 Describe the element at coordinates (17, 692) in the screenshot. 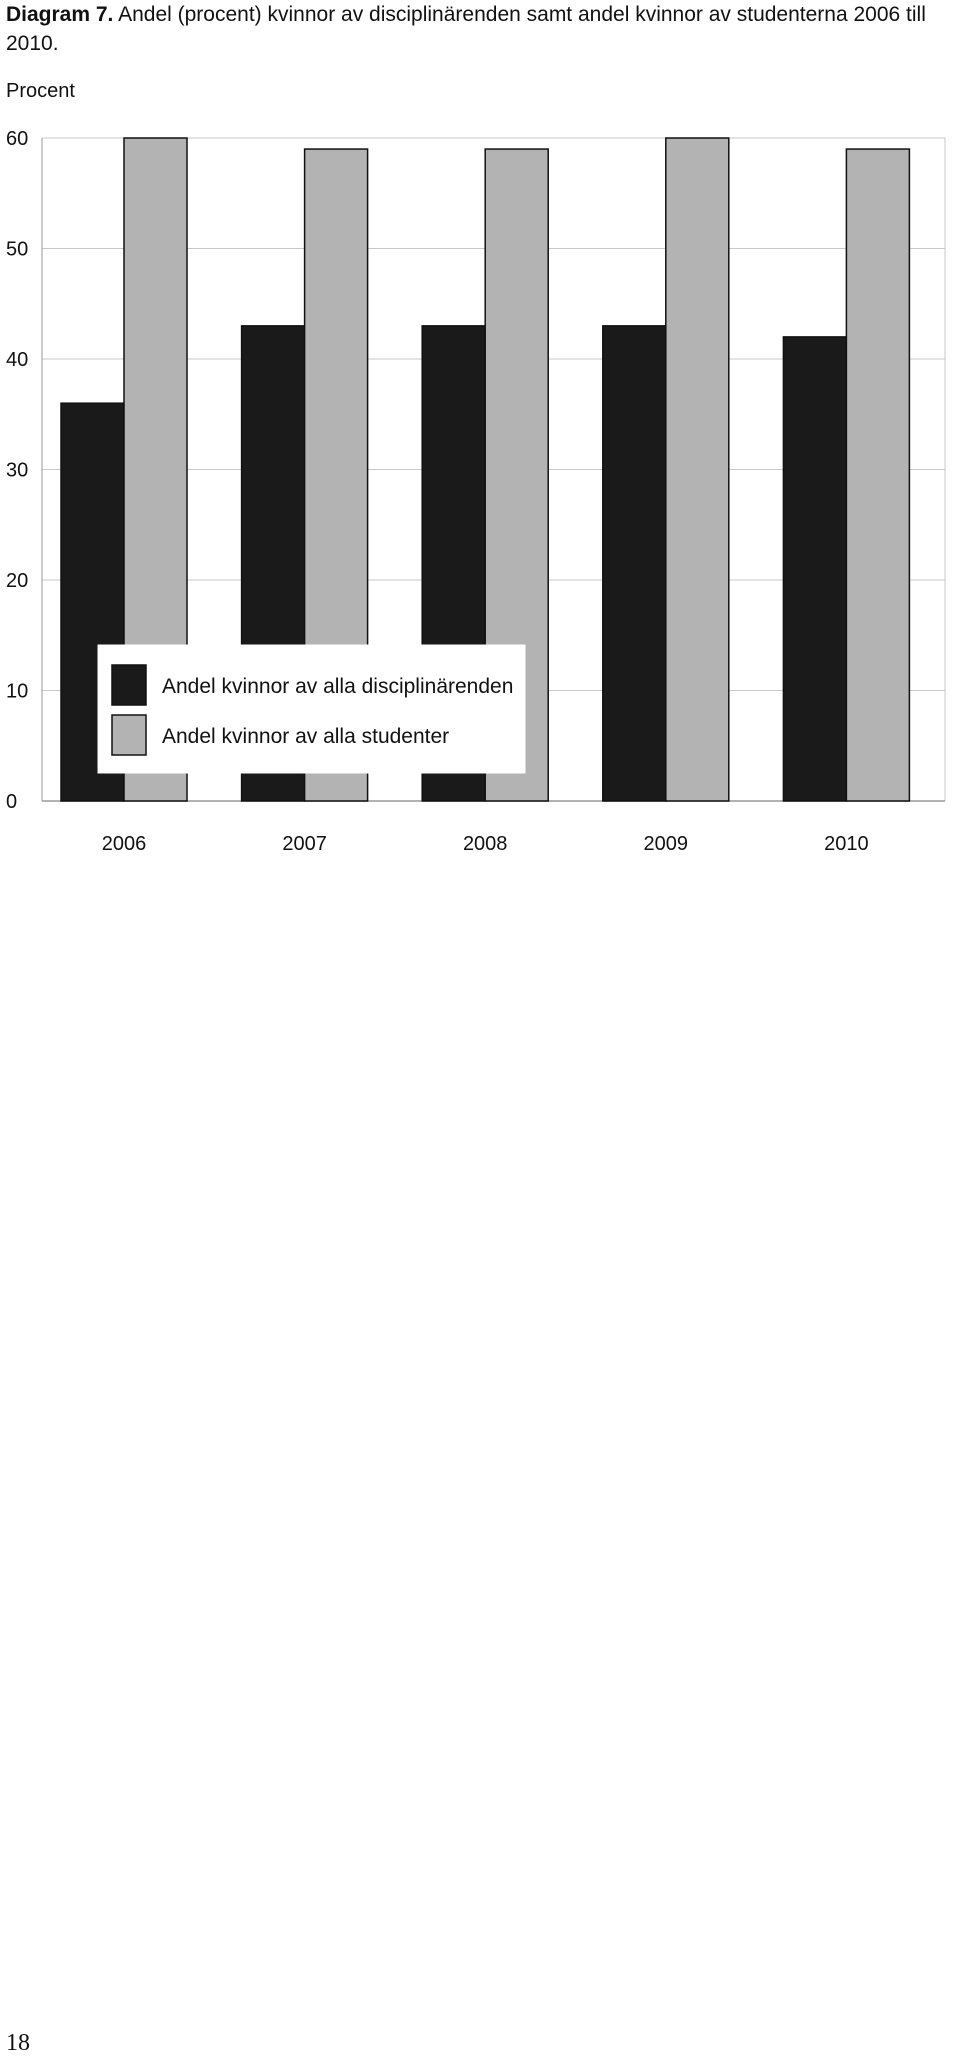

I see `y-tick-label: 10` at that location.